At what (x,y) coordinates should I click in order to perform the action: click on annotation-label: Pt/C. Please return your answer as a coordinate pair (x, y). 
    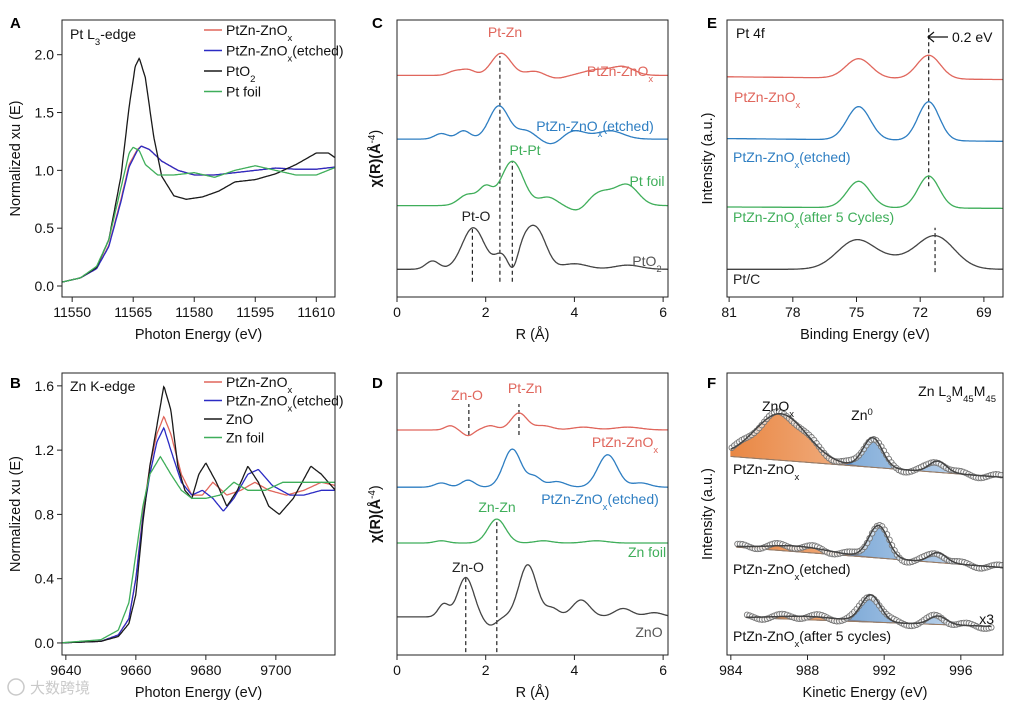
    Looking at the image, I should click on (746, 279).